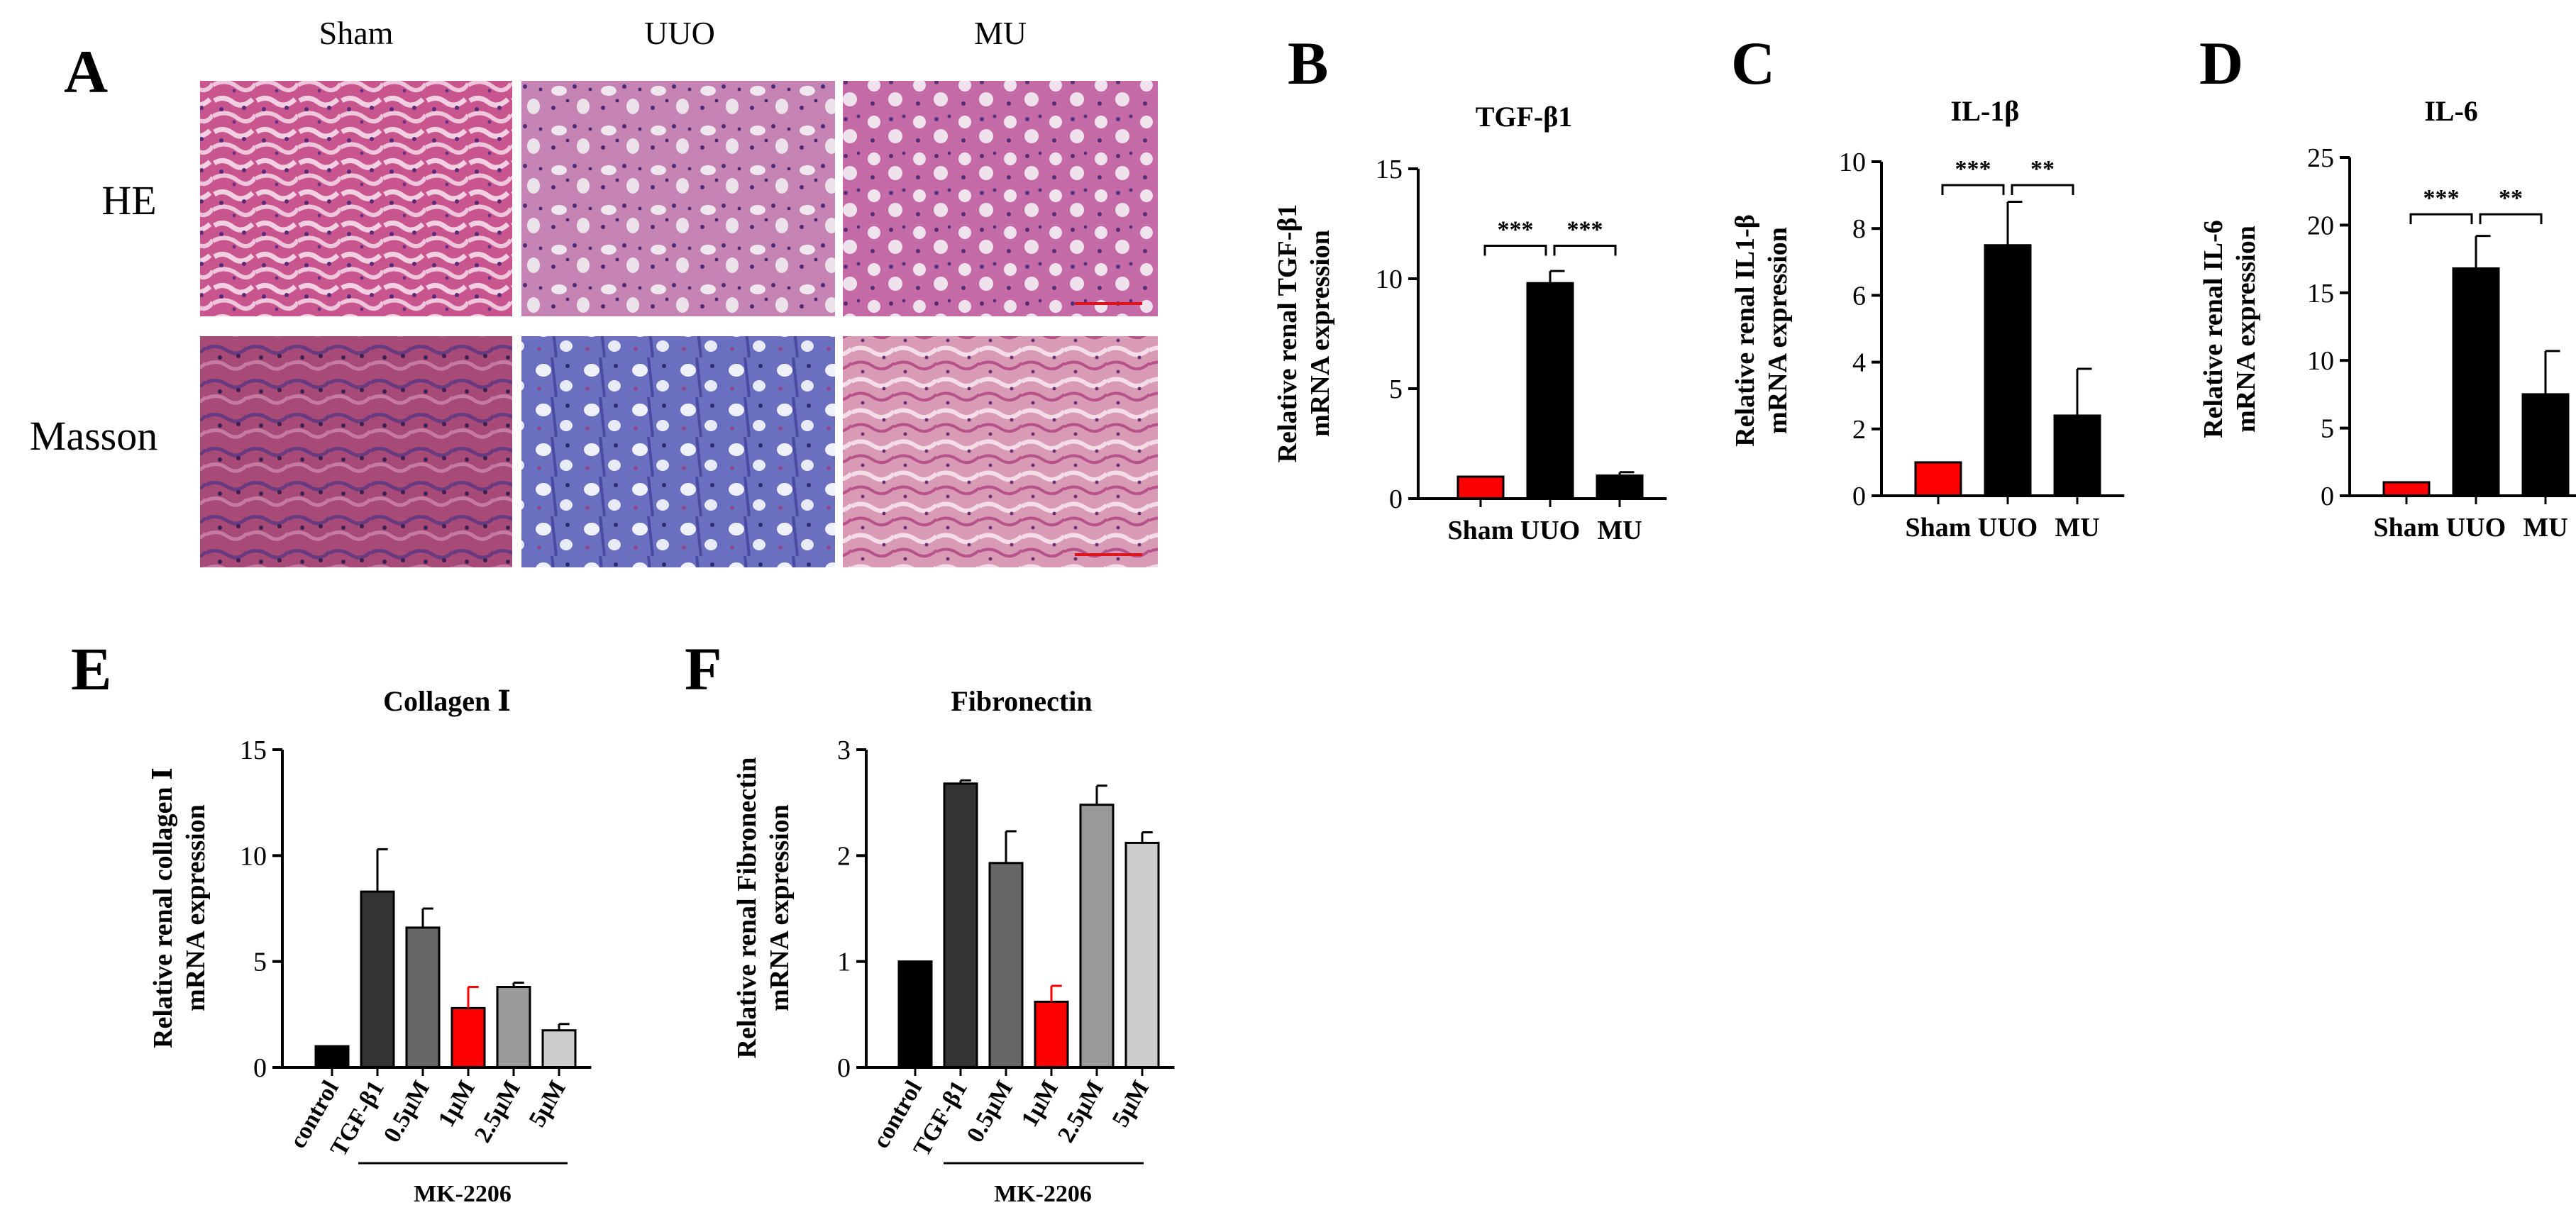  What do you see at coordinates (1859, 363) in the screenshot?
I see `y-tick-label: 4` at bounding box center [1859, 363].